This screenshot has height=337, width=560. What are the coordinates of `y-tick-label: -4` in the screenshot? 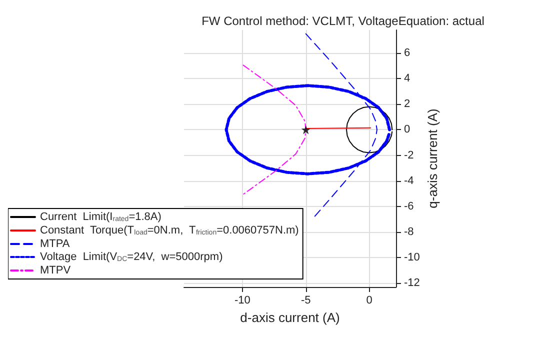 It's located at (409, 180).